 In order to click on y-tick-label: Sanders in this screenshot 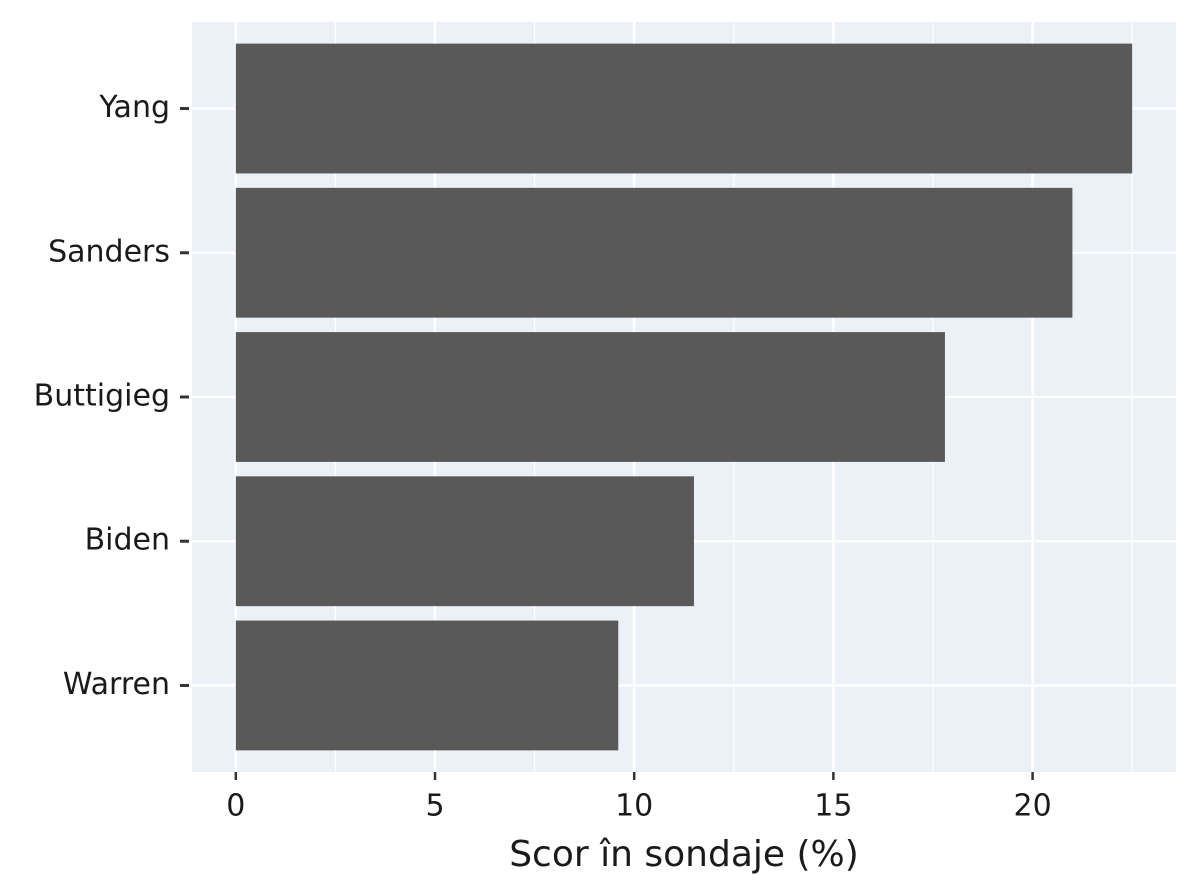, I will do `click(109, 251)`.